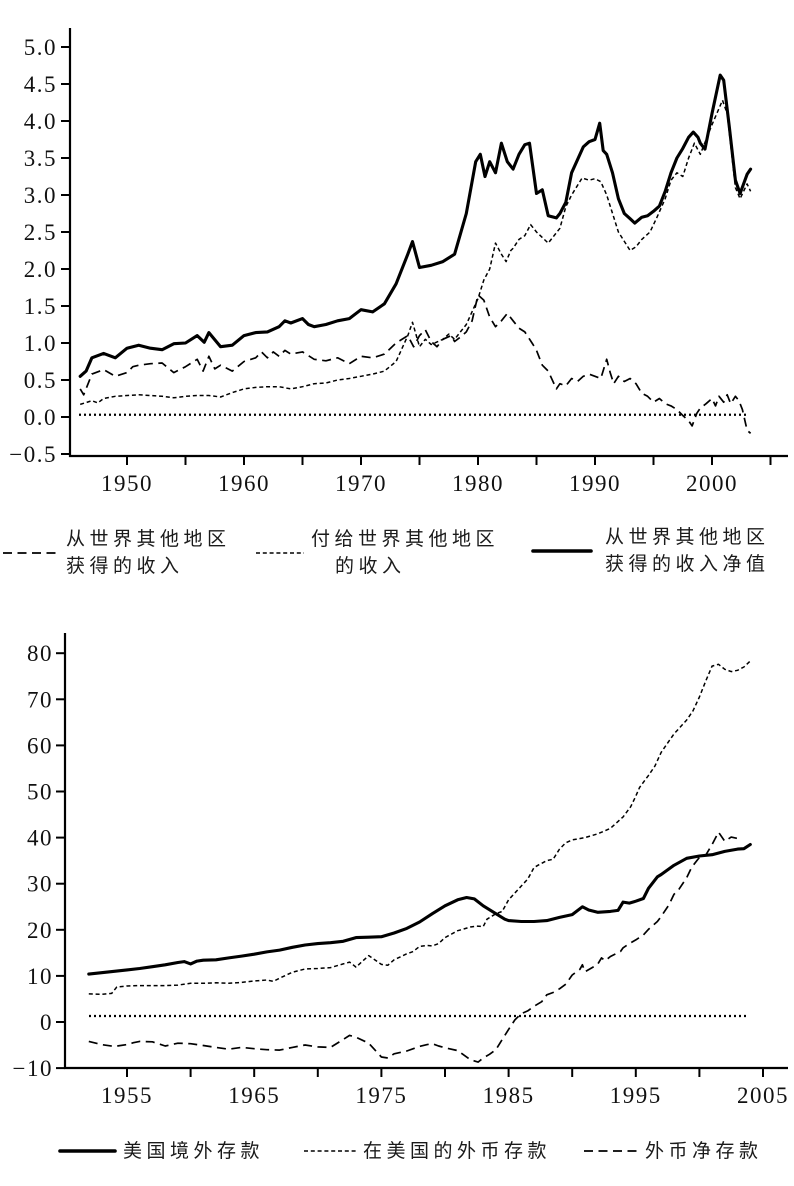  I want to click on x-axis-tick-label: 2005, so click(763, 1095).